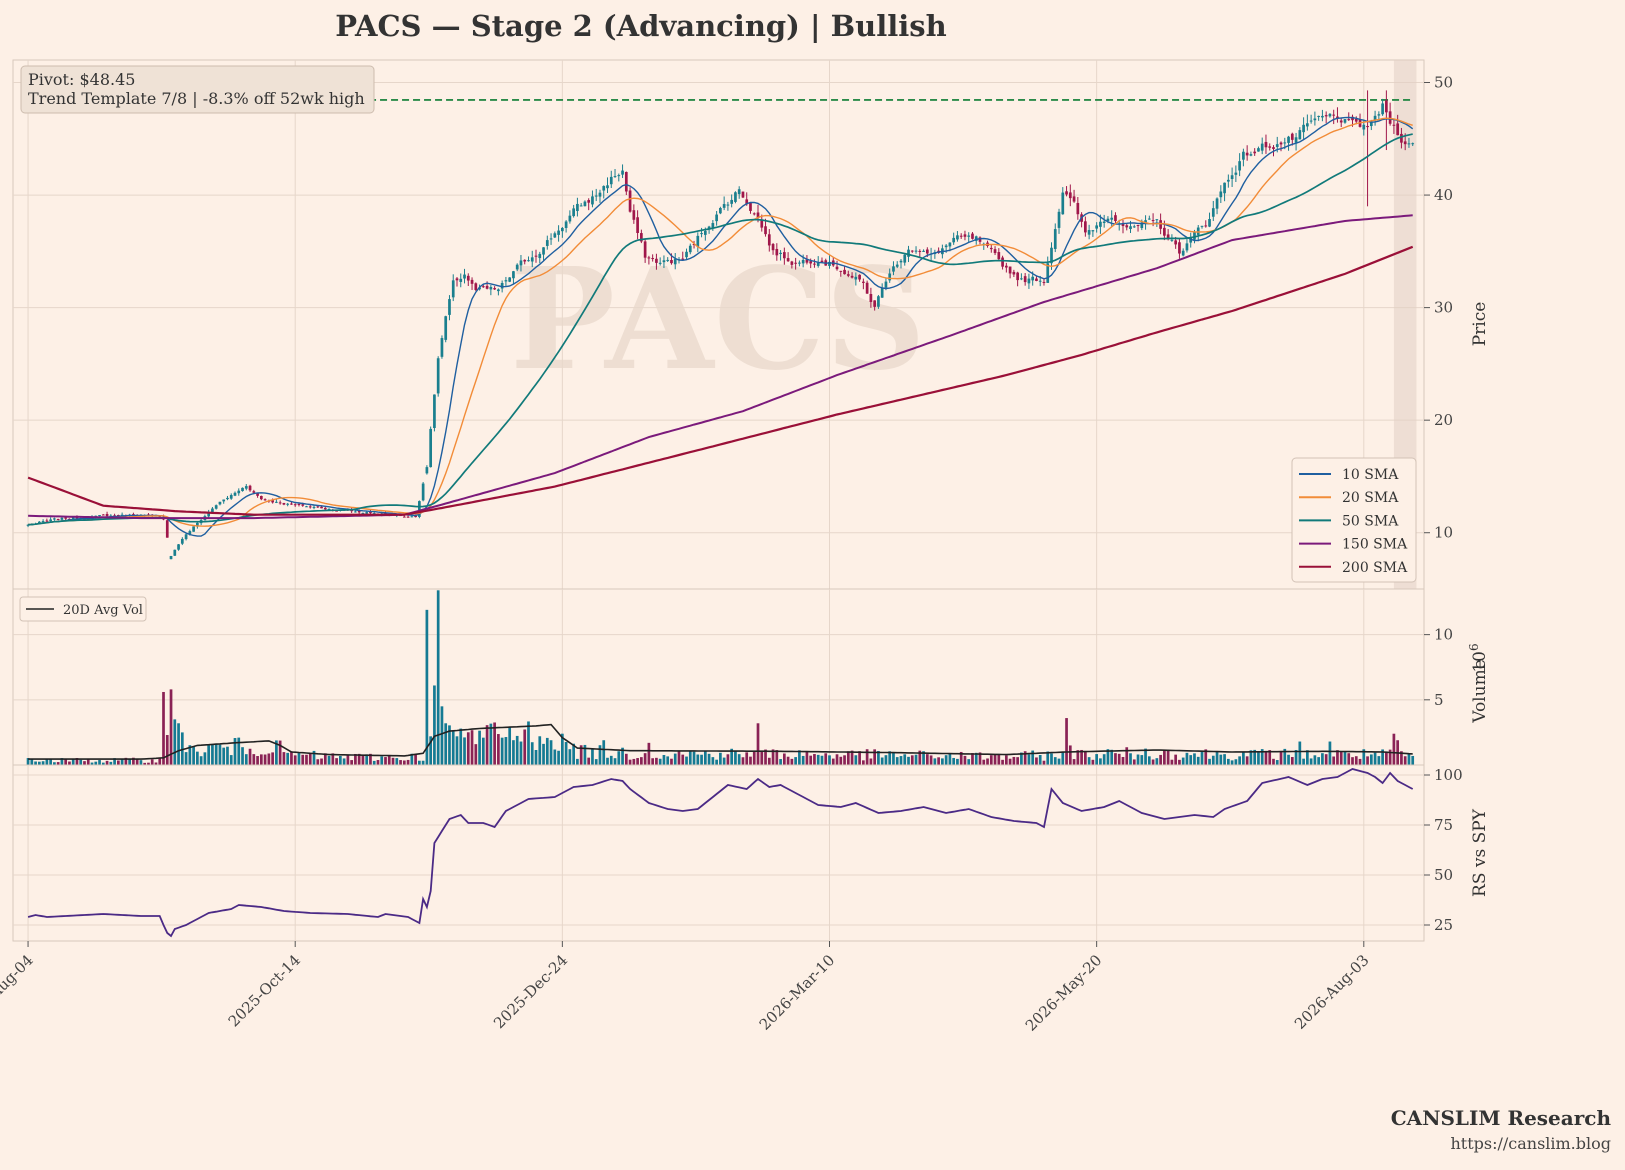  I want to click on info-box-pivot: Pivot: $48.45, so click(81, 79).